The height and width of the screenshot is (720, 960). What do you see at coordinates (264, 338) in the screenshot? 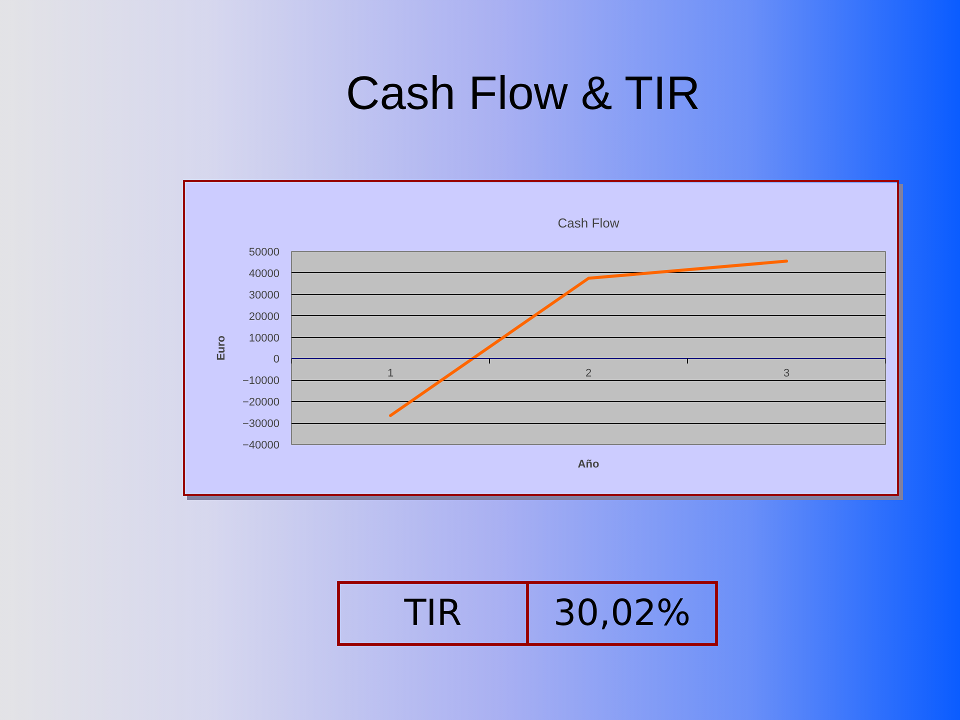
I see `y-tick-label: 10000` at bounding box center [264, 338].